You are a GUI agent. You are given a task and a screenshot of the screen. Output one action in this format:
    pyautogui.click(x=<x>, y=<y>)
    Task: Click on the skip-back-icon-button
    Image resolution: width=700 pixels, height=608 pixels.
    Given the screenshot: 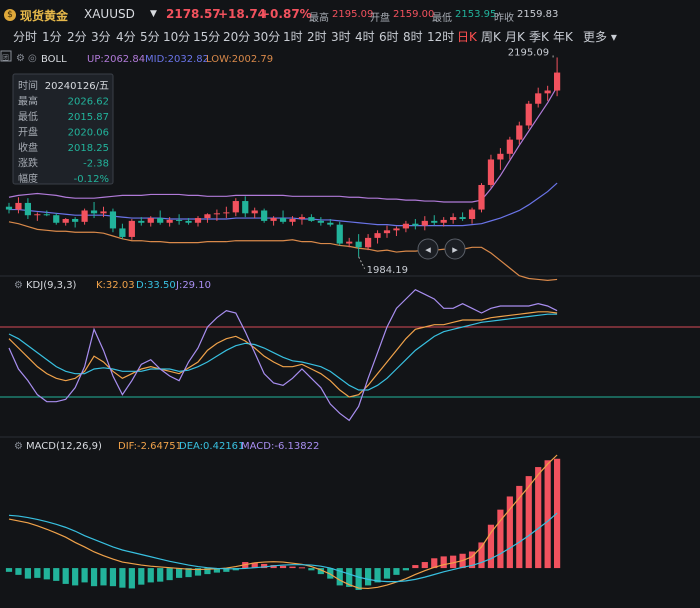 What is the action you would take?
    pyautogui.click(x=428, y=249)
    